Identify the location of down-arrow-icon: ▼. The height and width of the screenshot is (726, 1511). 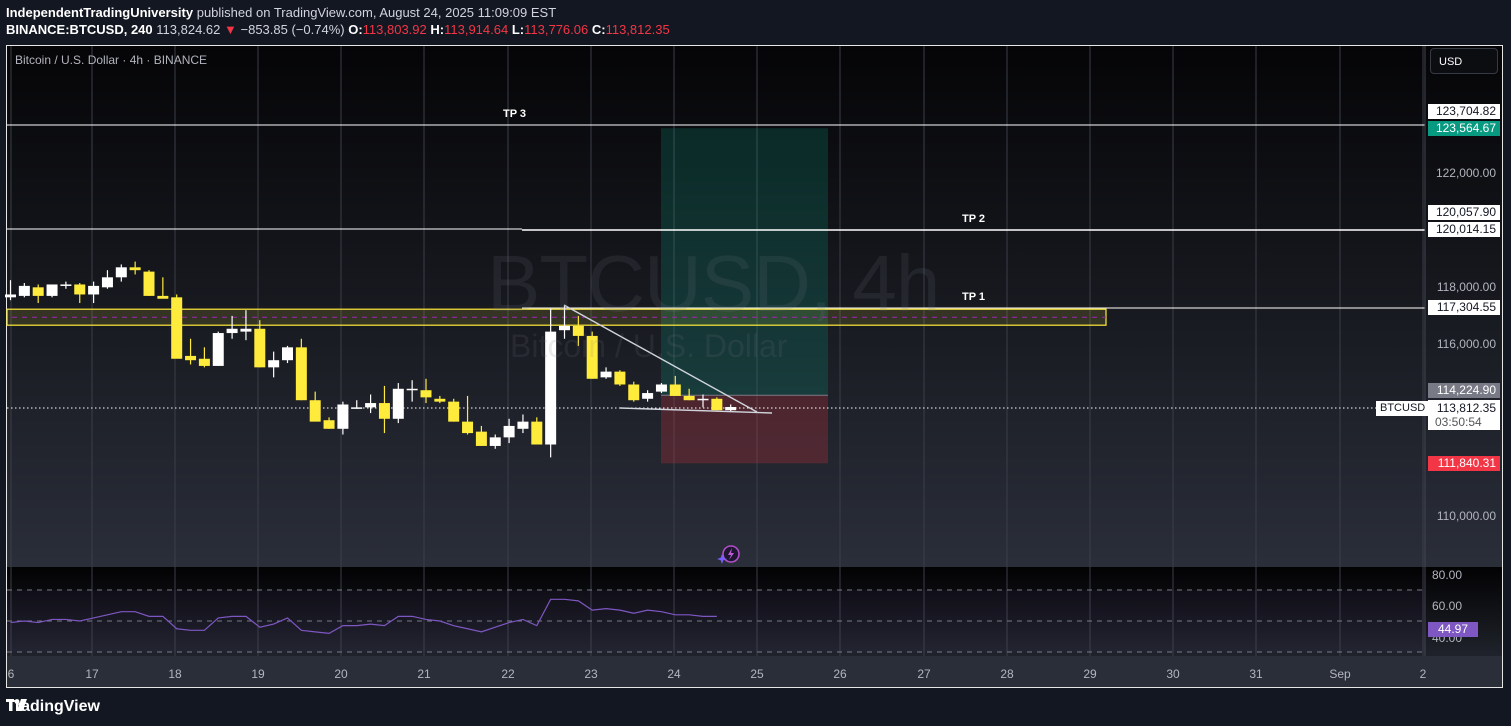
(230, 29).